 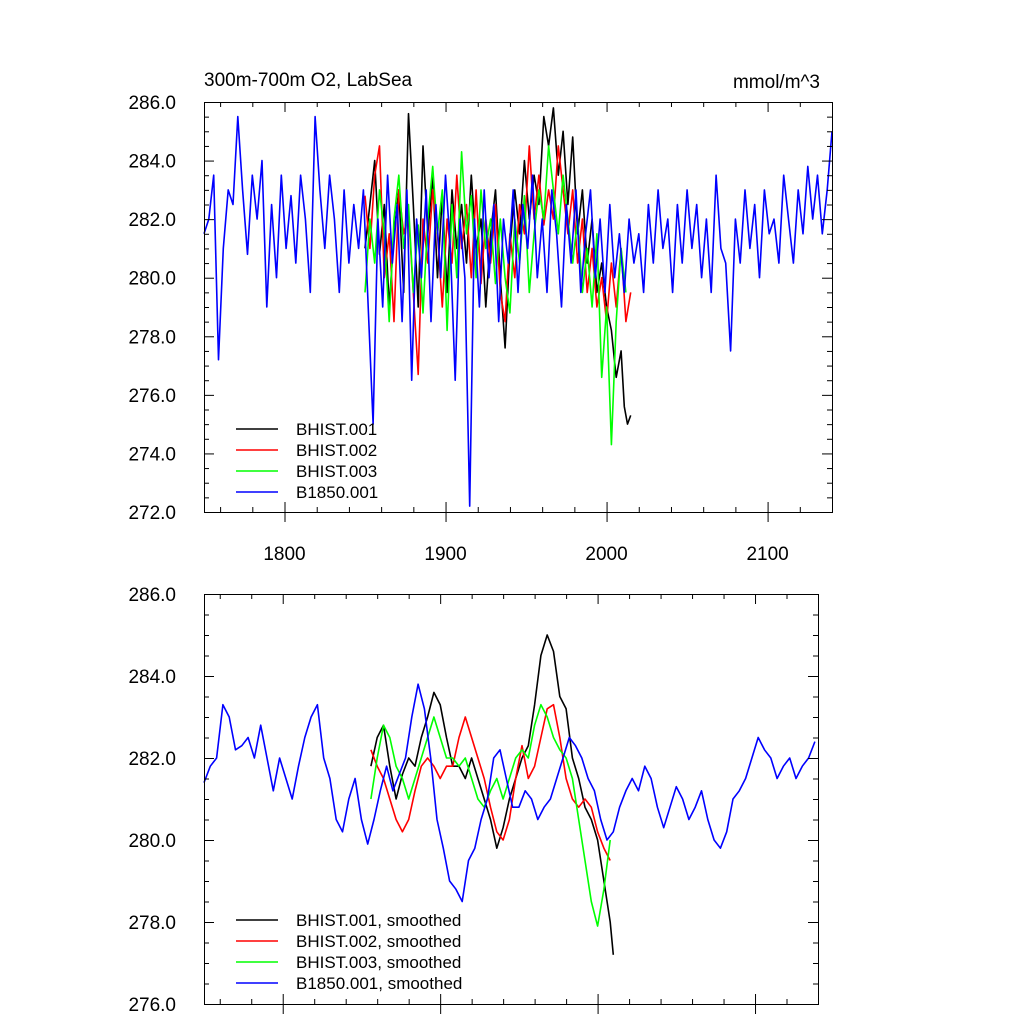 I want to click on x-tick-label: 2000, so click(x=606, y=554).